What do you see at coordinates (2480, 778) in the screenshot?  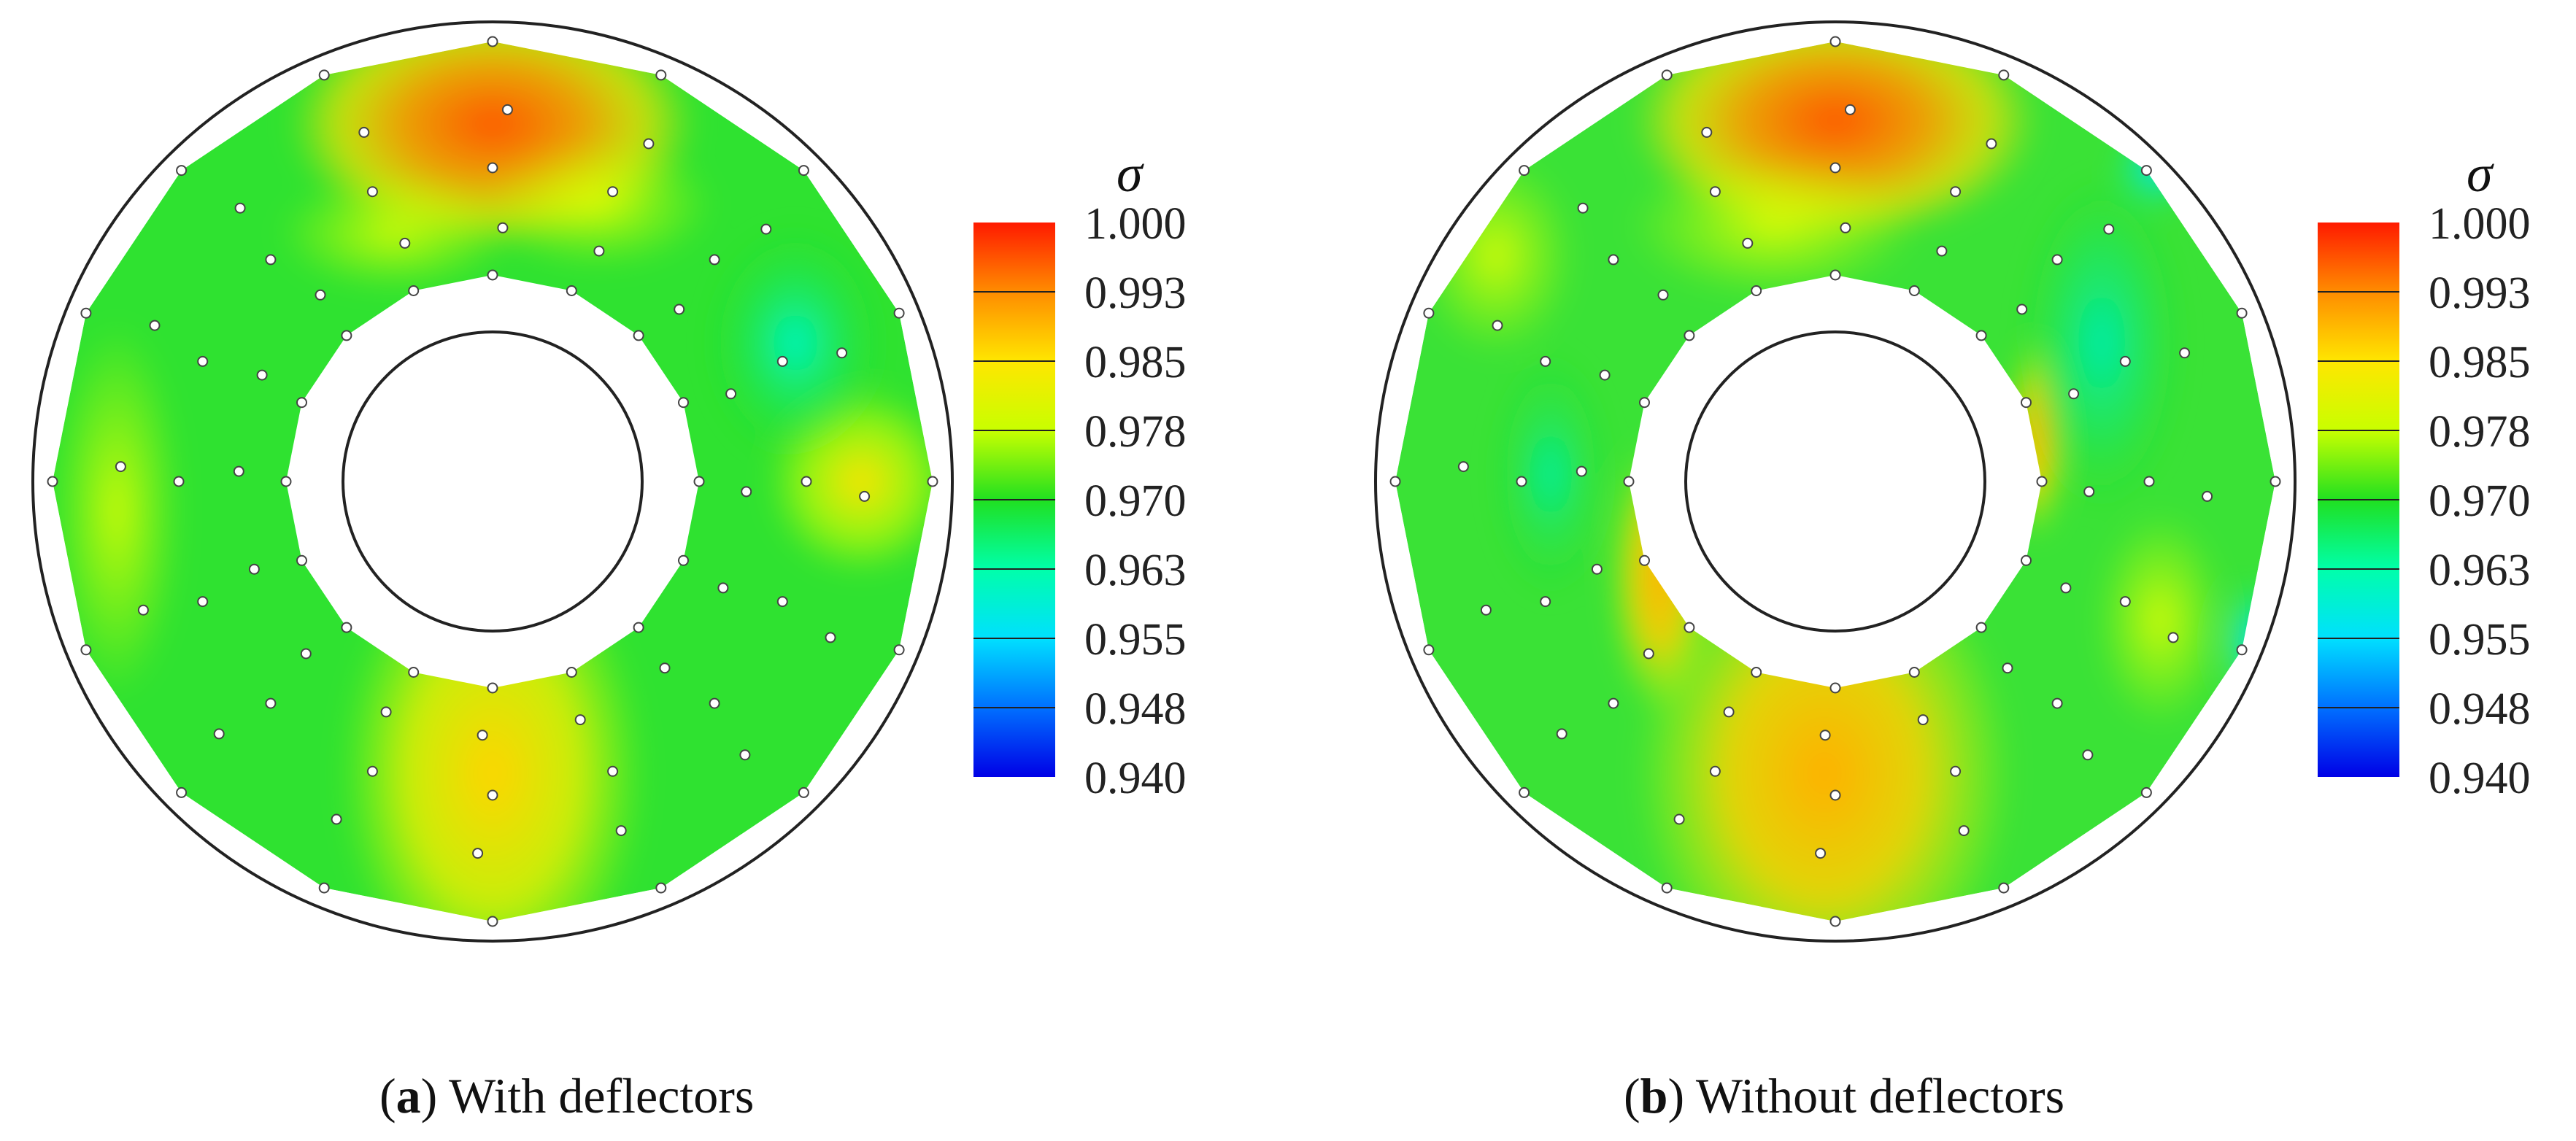 I see `colorbar-tick-label: 0.940` at bounding box center [2480, 778].